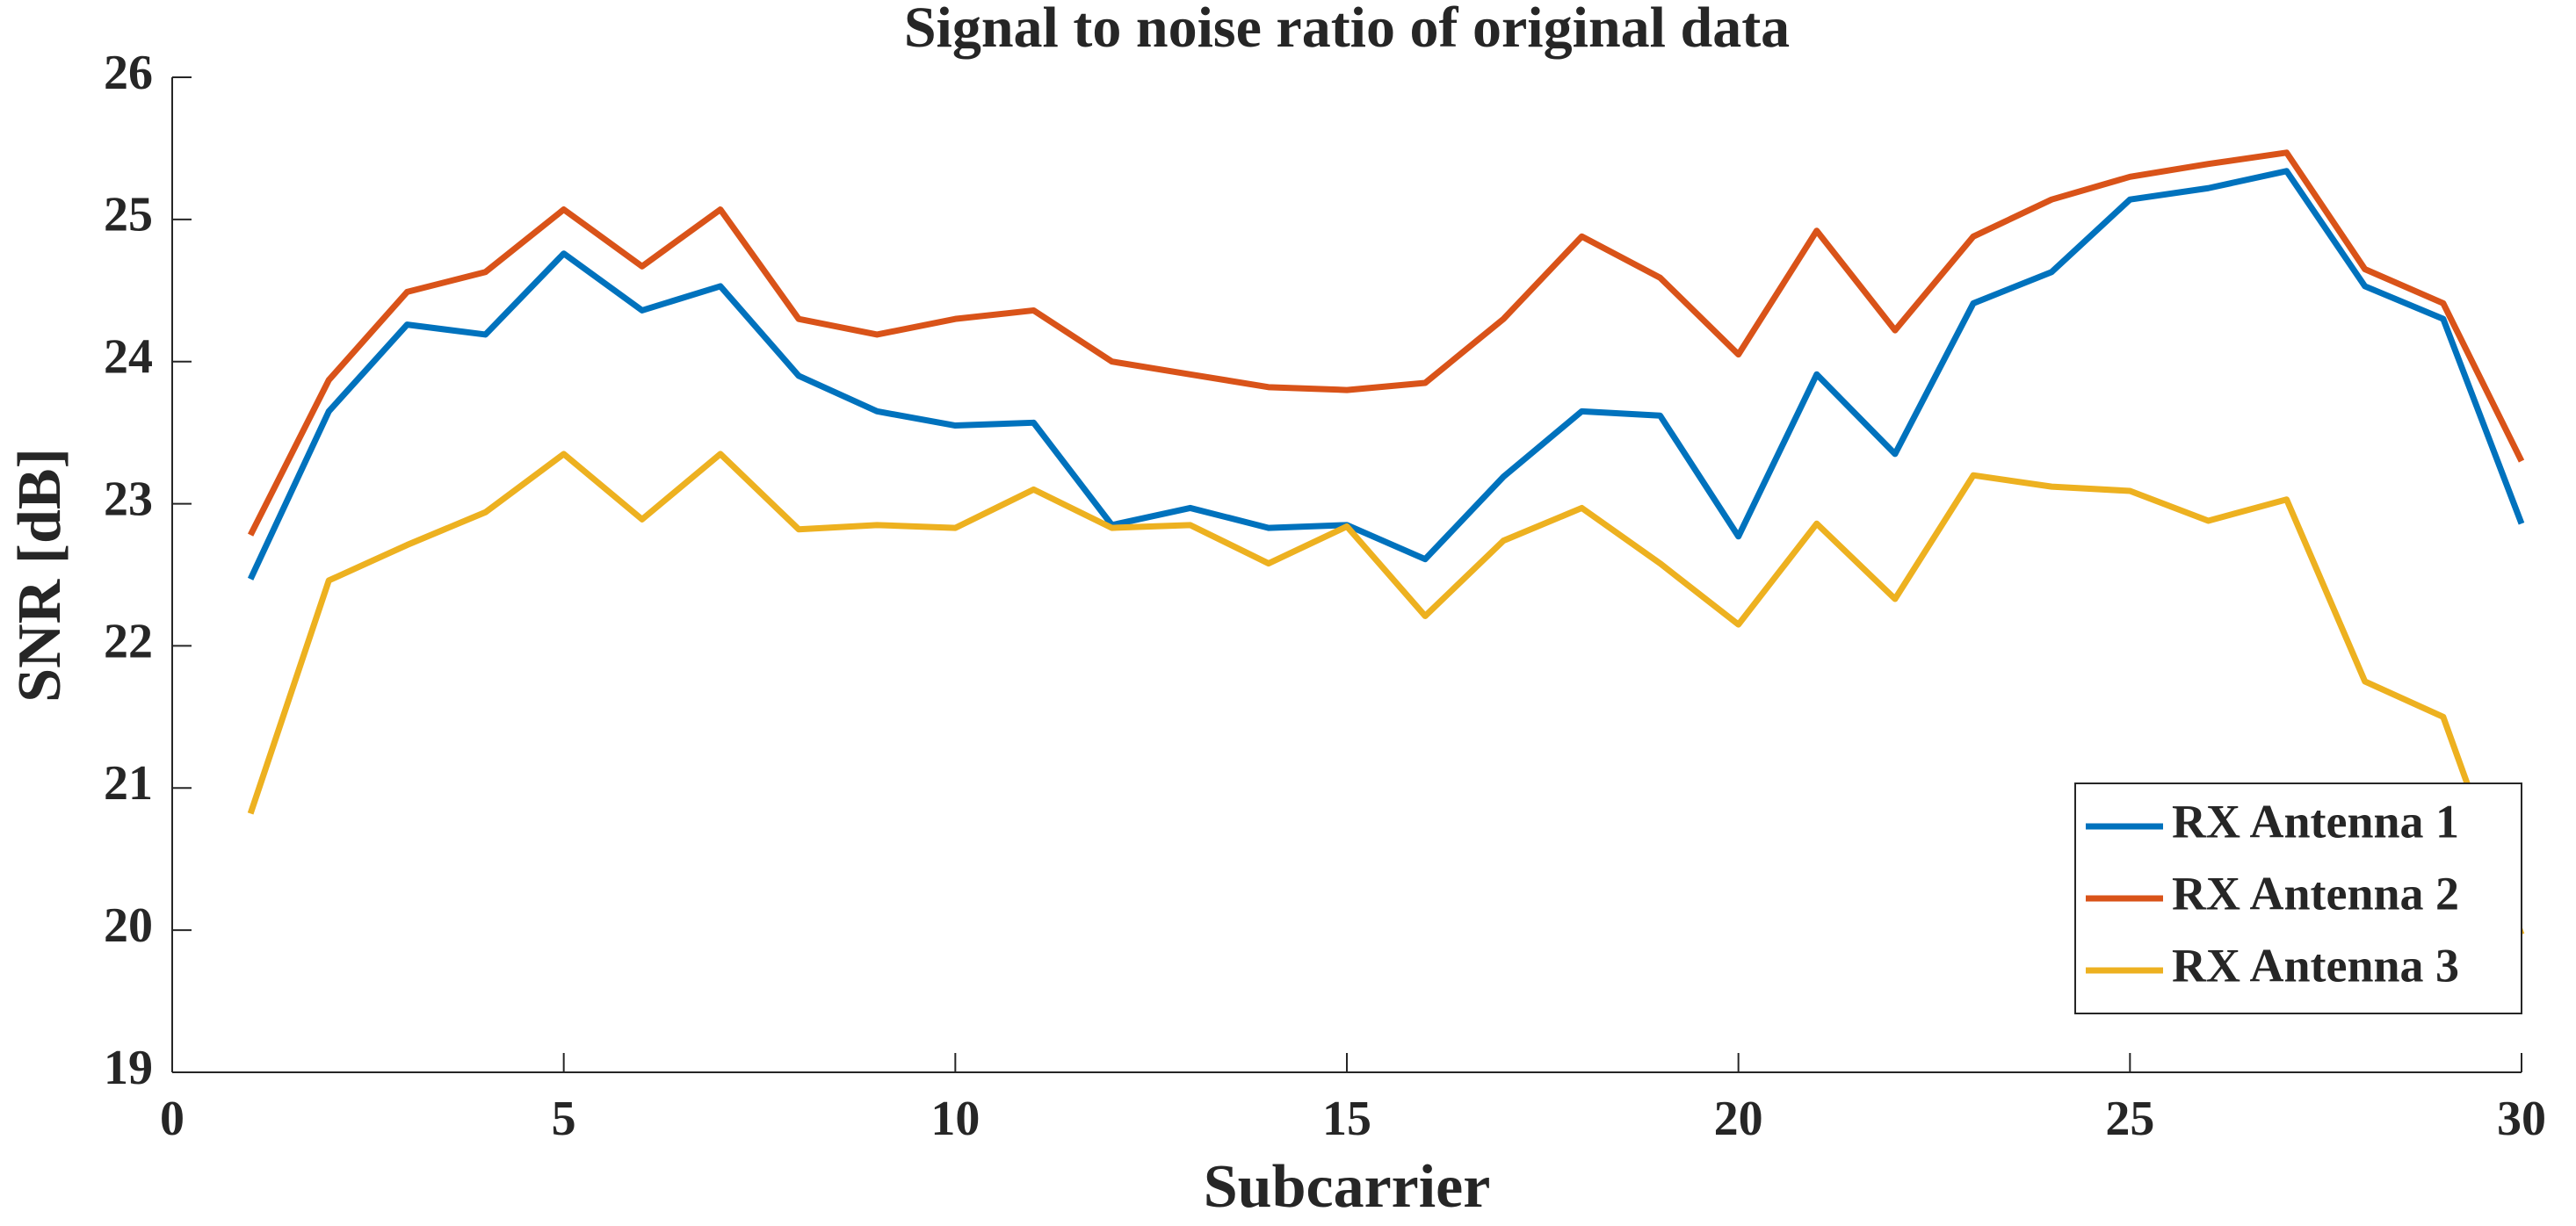  Describe the element at coordinates (1346, 1119) in the screenshot. I see `x-tick-label: 15` at that location.